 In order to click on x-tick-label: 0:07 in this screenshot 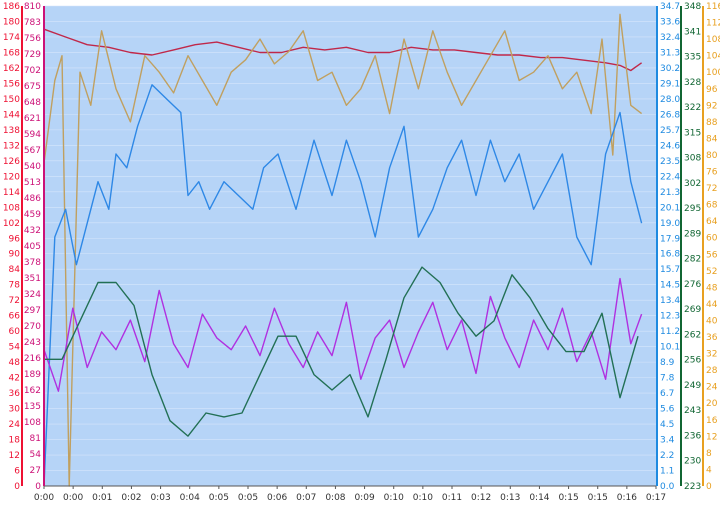, I will do `click(306, 498)`.